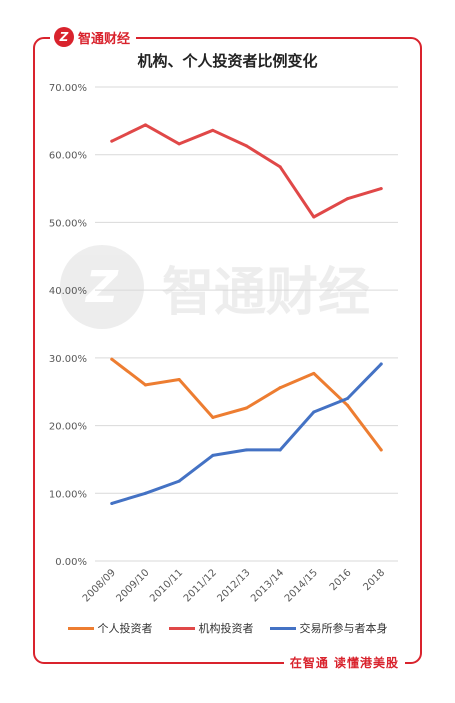  What do you see at coordinates (267, 585) in the screenshot?
I see `x-tick-label: 2013/14` at bounding box center [267, 585].